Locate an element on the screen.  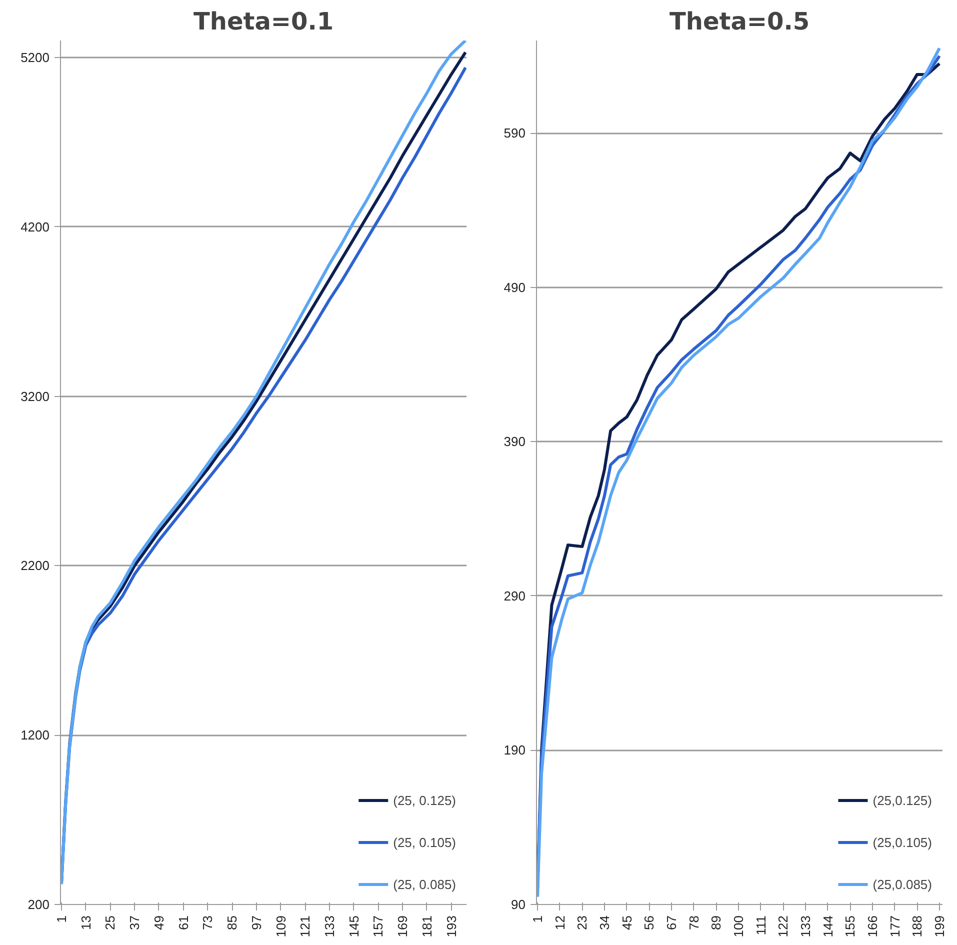
x-tick-label: 166 is located at coordinates (872, 926).